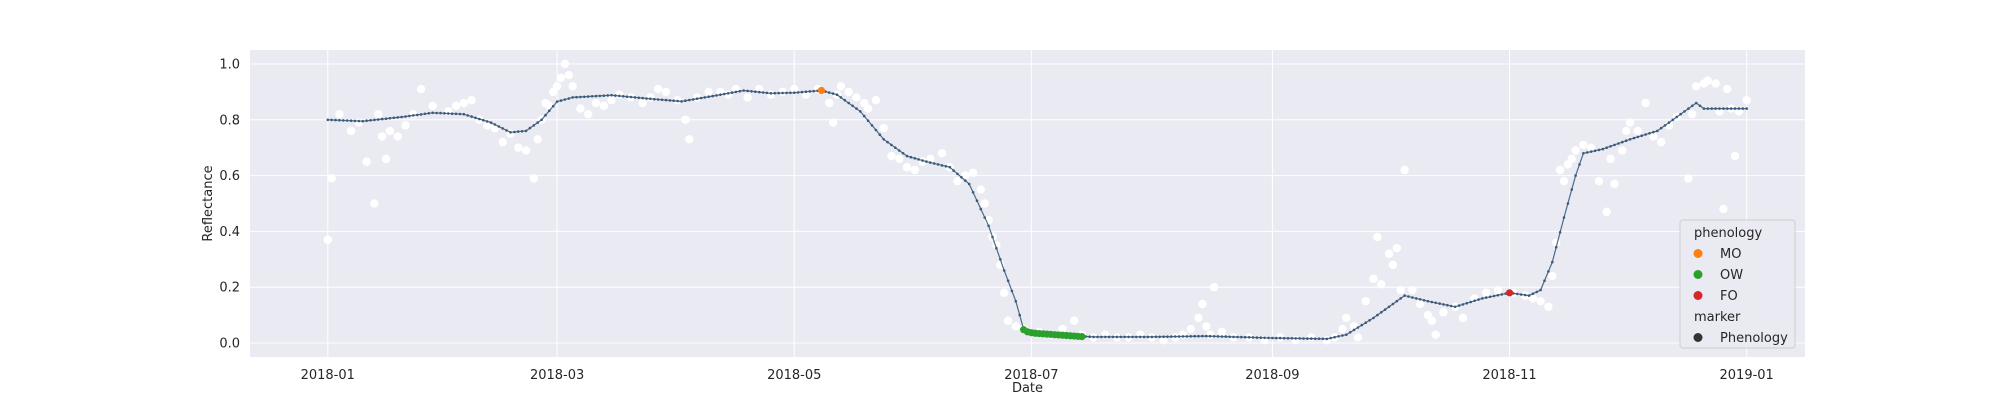  I want to click on phenology-mo-point, so click(821, 90).